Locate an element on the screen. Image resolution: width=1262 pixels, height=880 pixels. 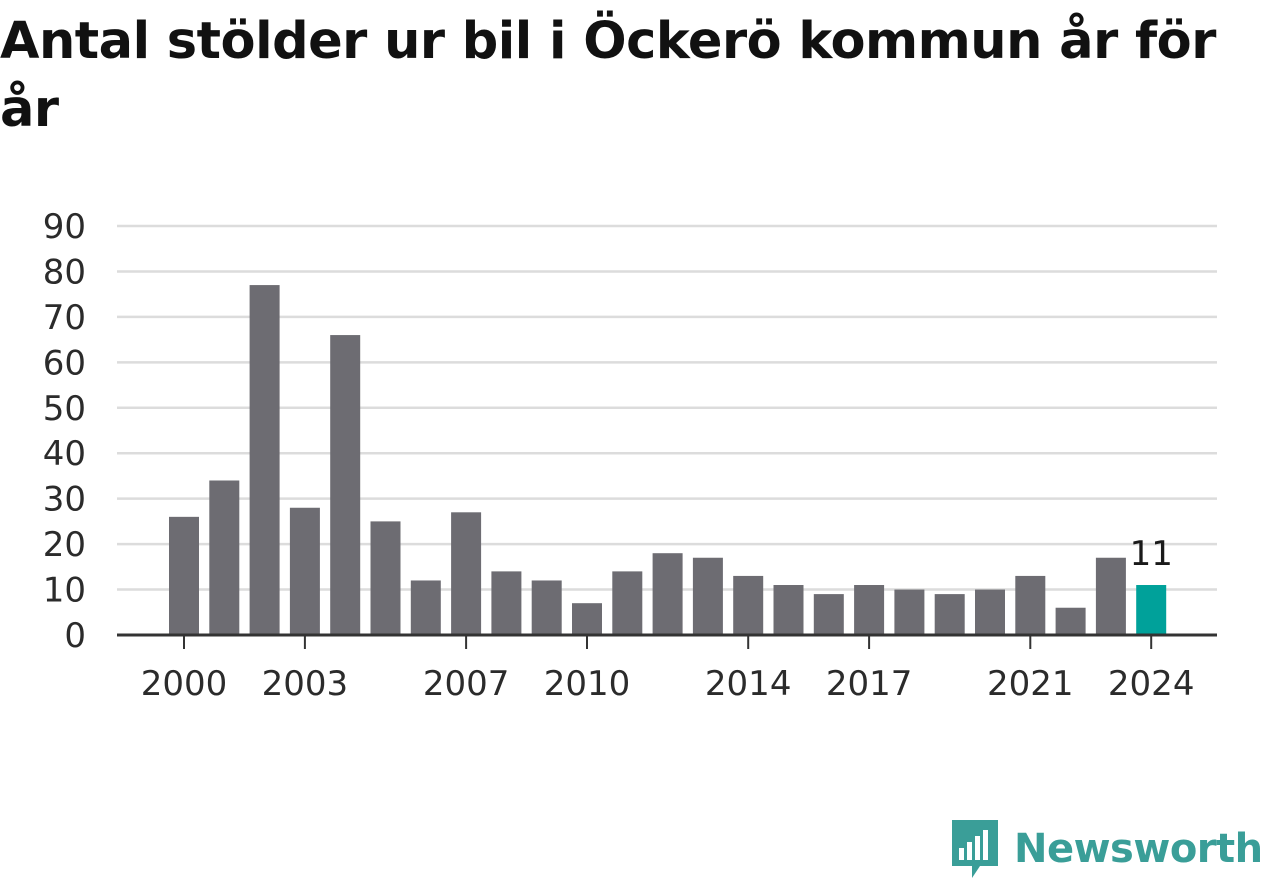
x-tick-label: 2010 is located at coordinates (587, 684).